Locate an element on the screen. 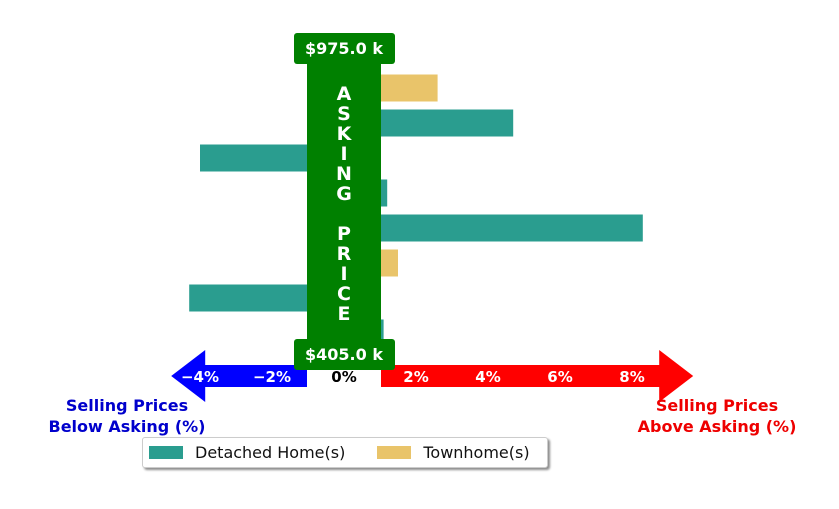 Image resolution: width=839 pixels, height=509 pixels. legend-item-townhome: Townhome(s) is located at coordinates (453, 452).